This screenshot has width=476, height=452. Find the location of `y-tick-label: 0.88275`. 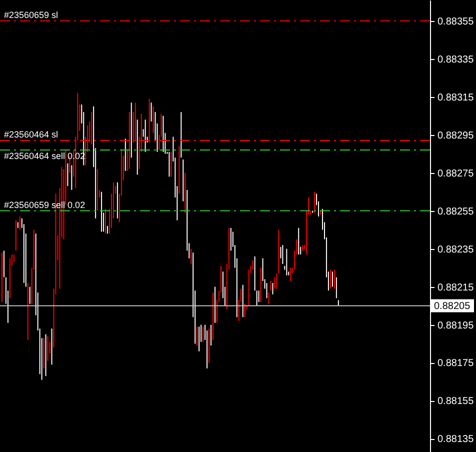

y-tick-label: 0.88275 is located at coordinates (456, 174).